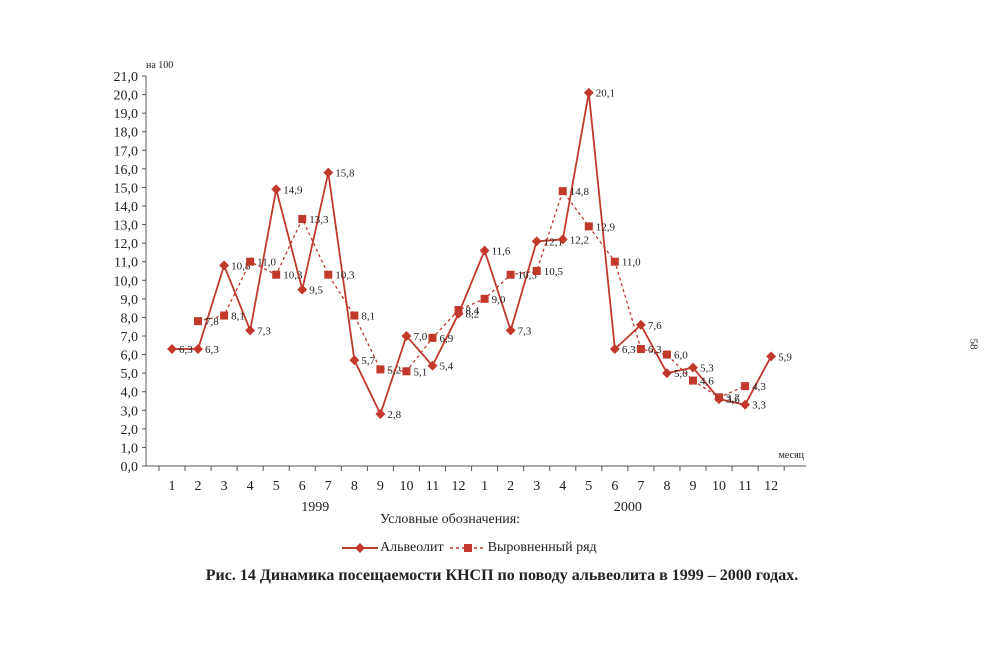  I want to click on series-2-data-label: 3,7, so click(733, 398).